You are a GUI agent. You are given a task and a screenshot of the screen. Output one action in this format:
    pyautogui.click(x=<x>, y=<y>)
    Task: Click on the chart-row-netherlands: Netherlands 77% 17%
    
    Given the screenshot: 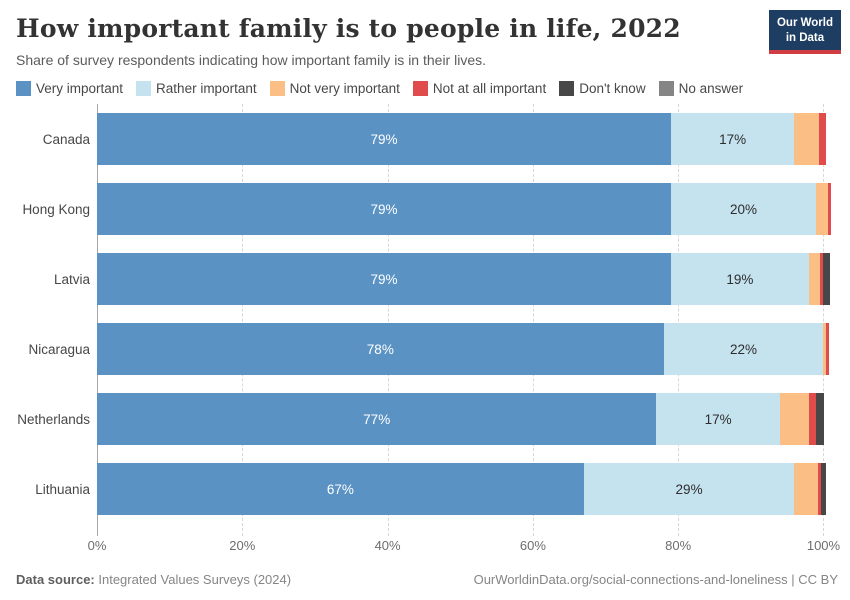 What is the action you would take?
    pyautogui.click(x=427, y=419)
    